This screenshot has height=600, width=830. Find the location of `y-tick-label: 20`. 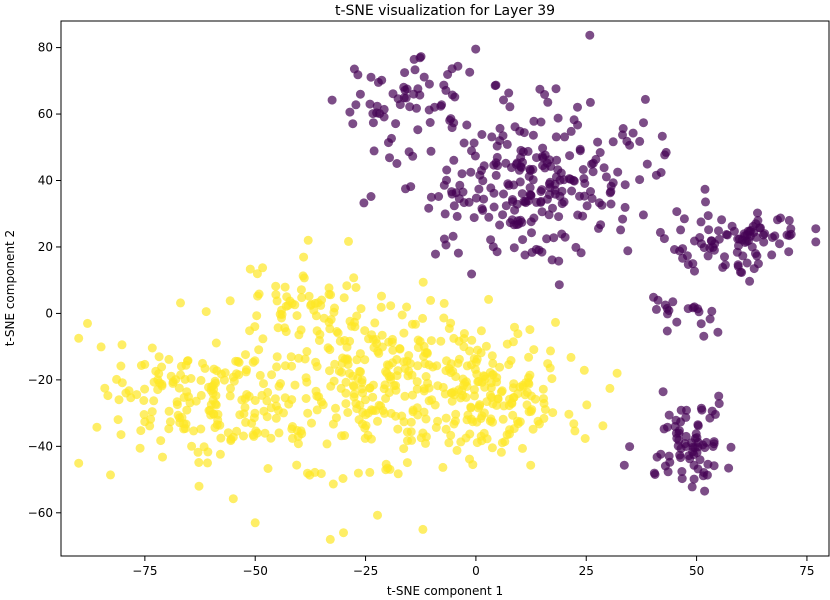

y-tick-label: 20 is located at coordinates (45, 247).